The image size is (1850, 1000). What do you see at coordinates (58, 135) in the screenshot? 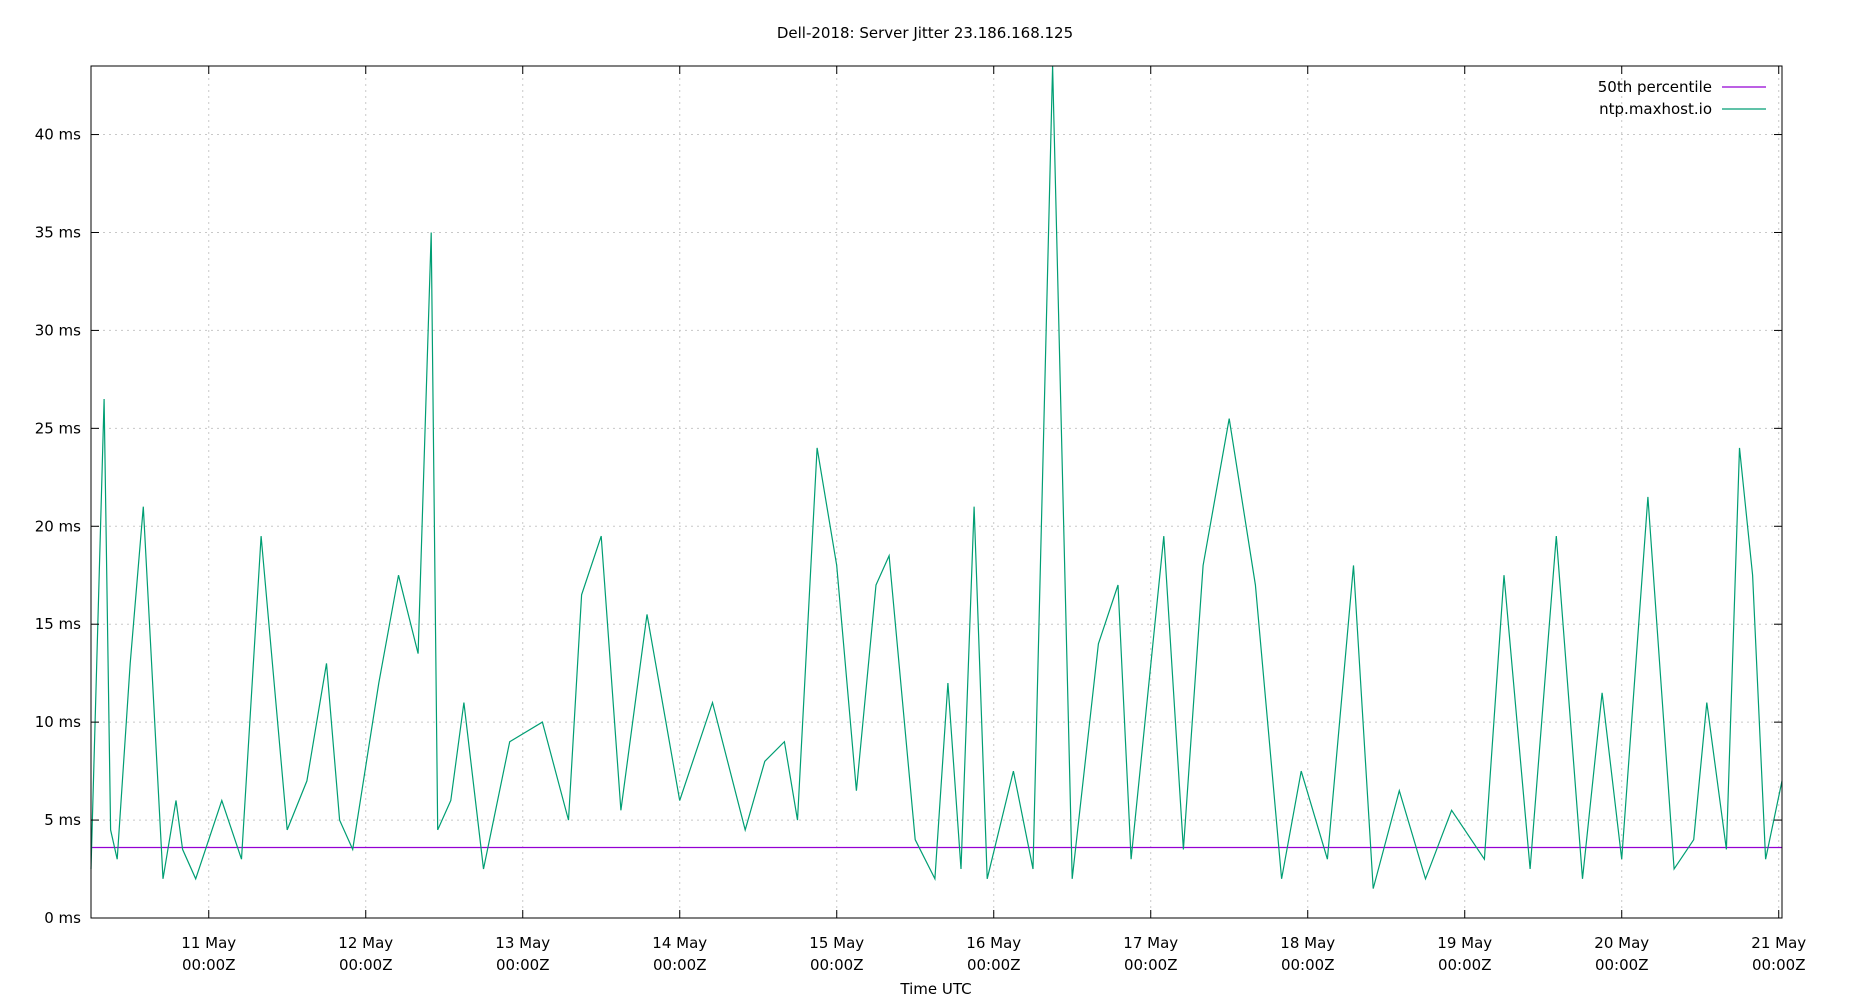
I see `y-tick-label: 40 ms` at bounding box center [58, 135].